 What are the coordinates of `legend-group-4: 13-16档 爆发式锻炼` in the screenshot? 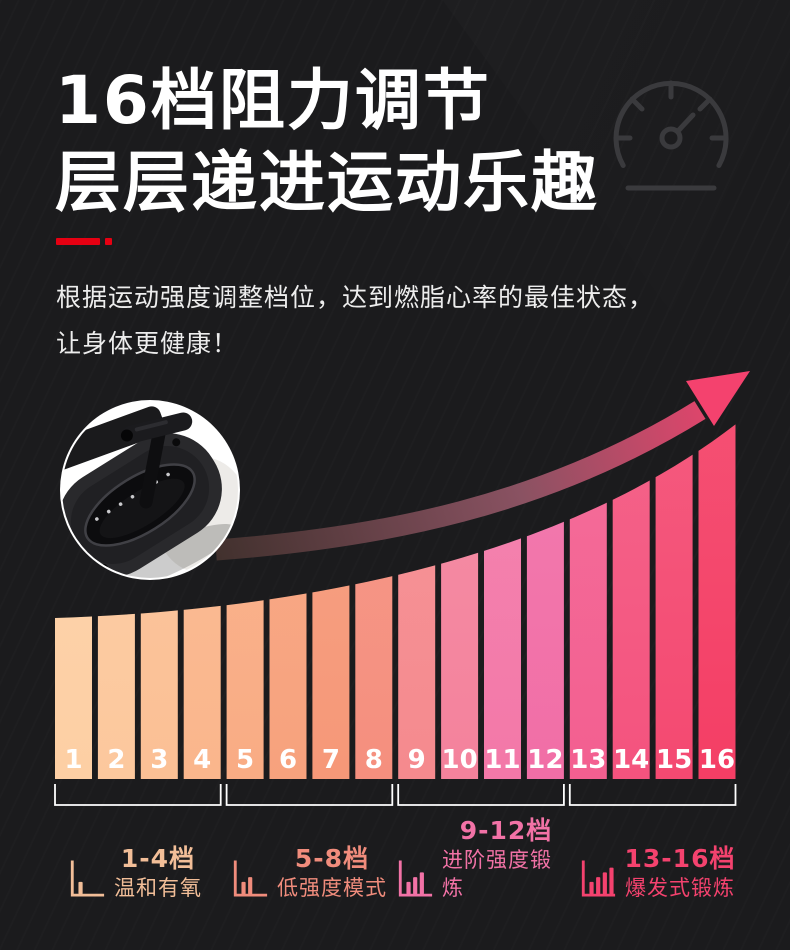 It's located at (657, 859).